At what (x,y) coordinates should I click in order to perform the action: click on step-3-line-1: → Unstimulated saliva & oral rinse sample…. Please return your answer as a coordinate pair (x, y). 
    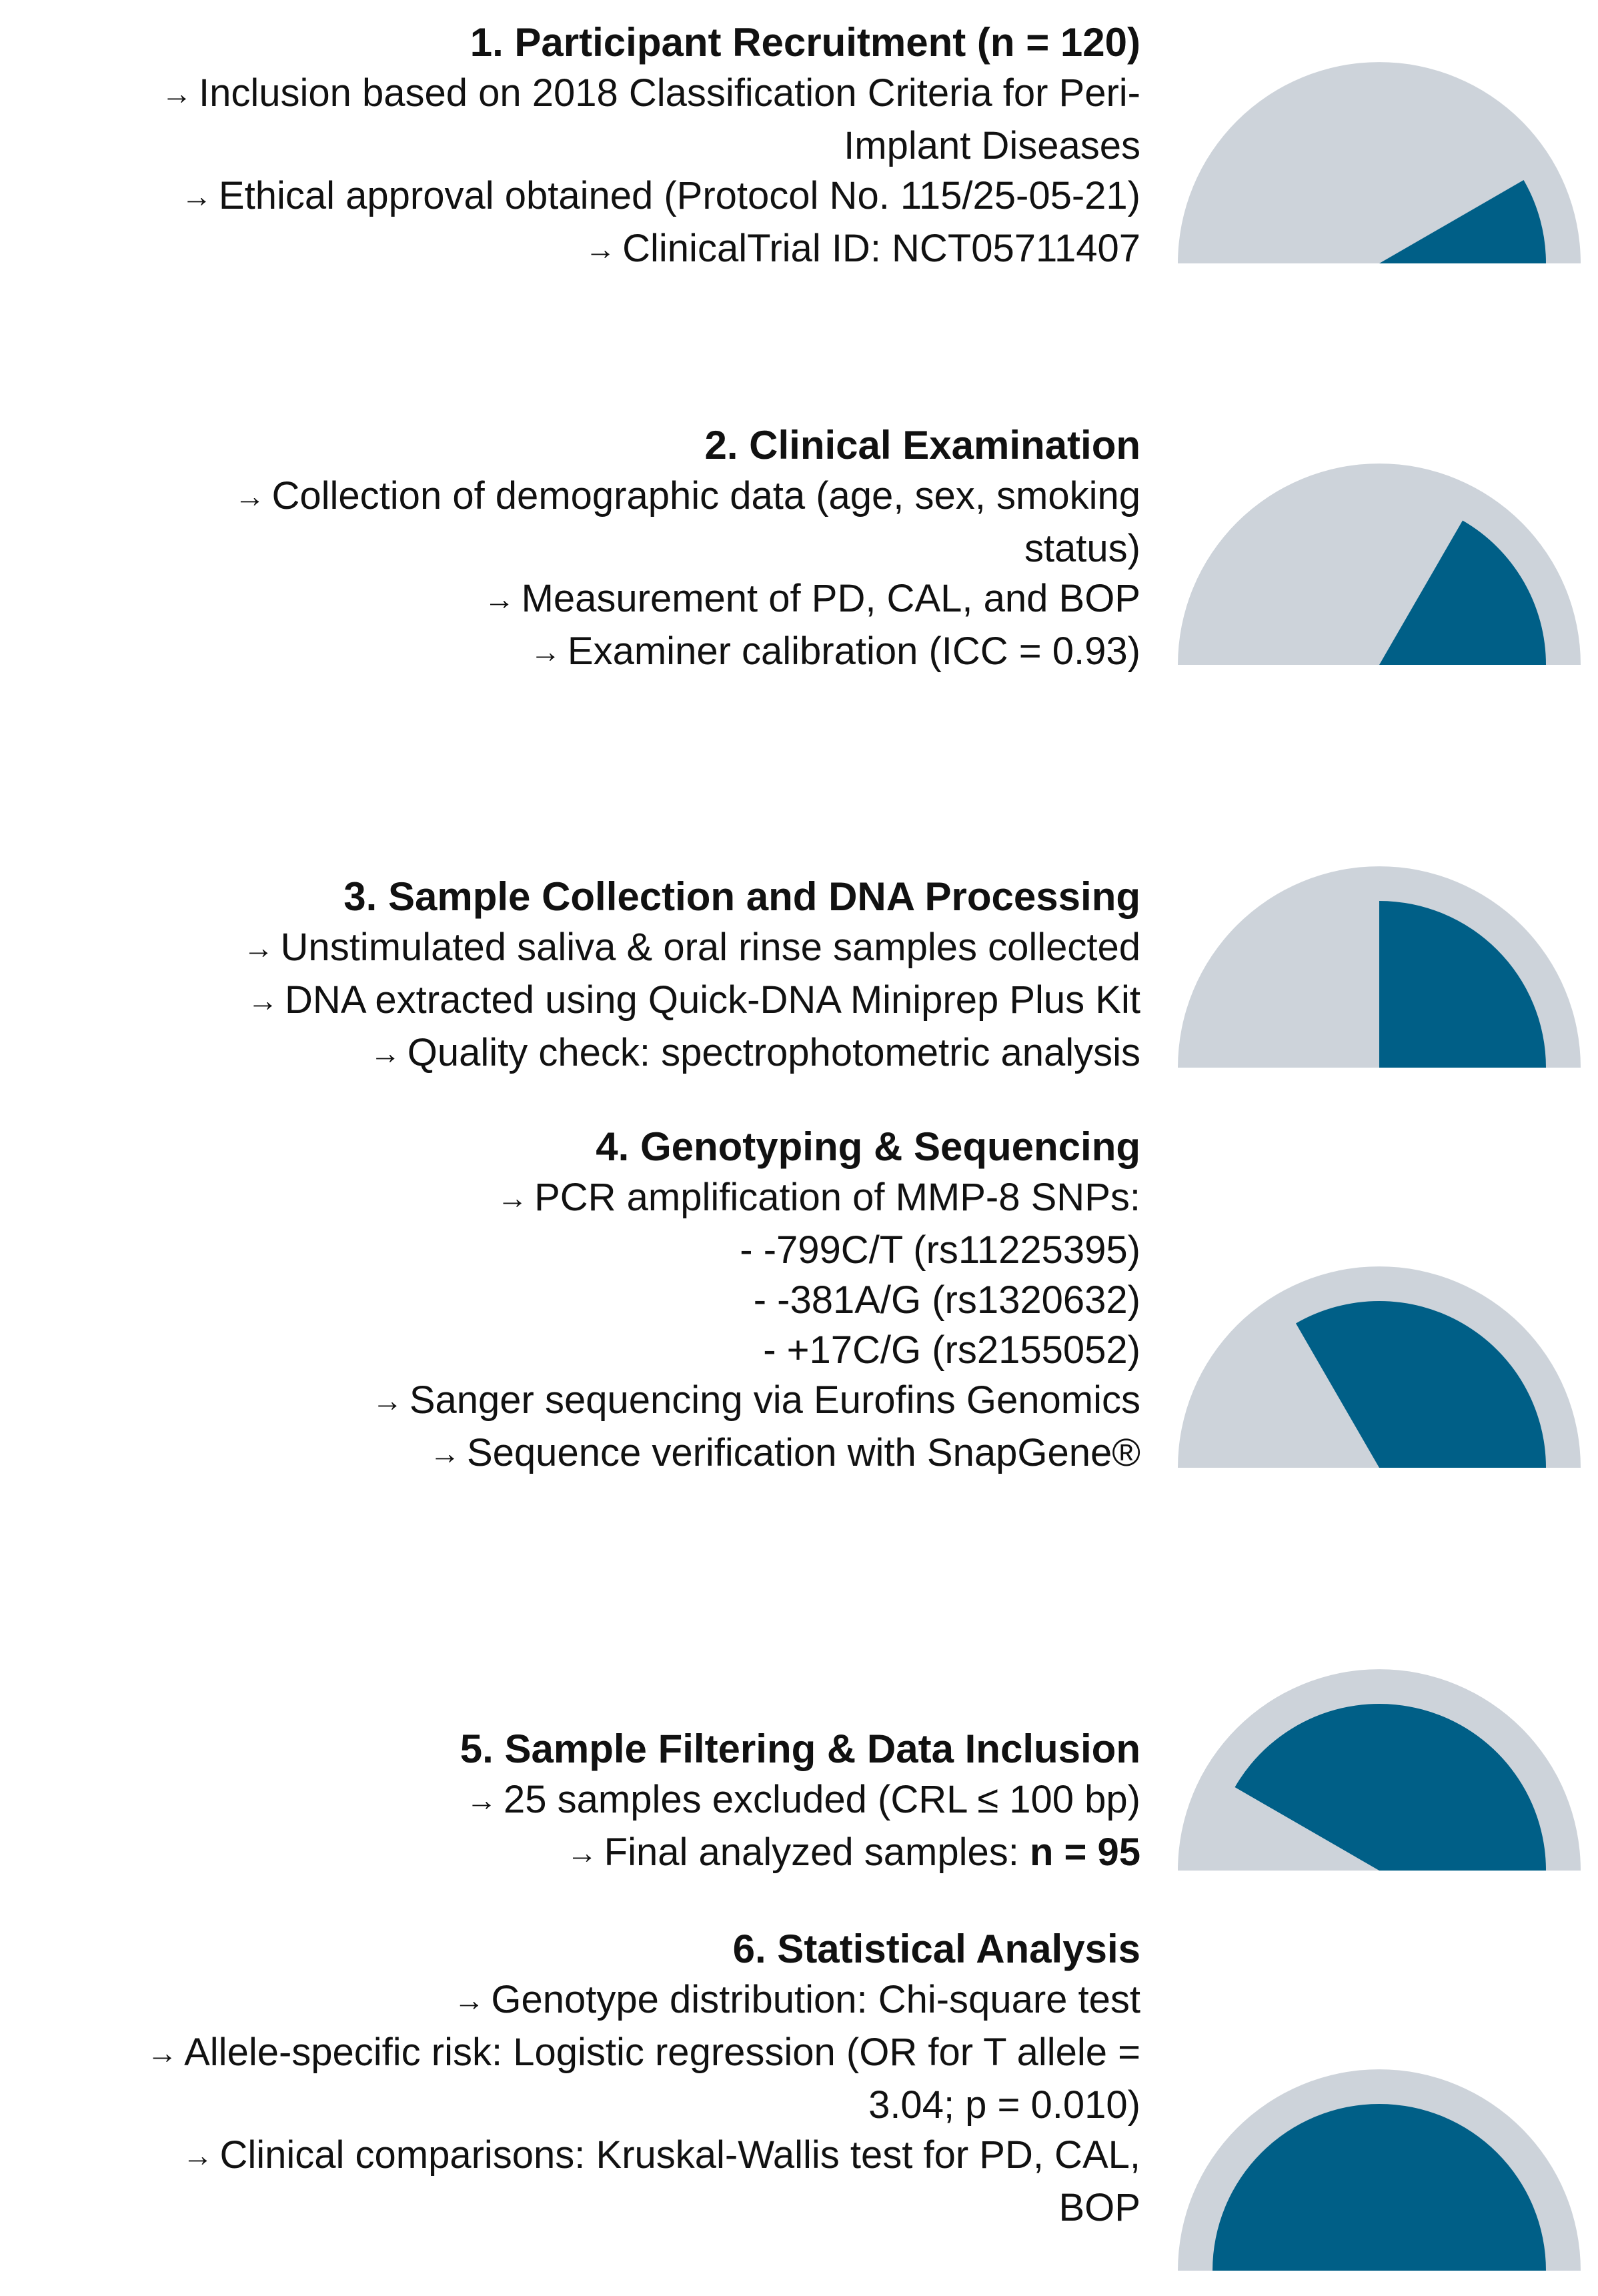
    Looking at the image, I should click on (691, 947).